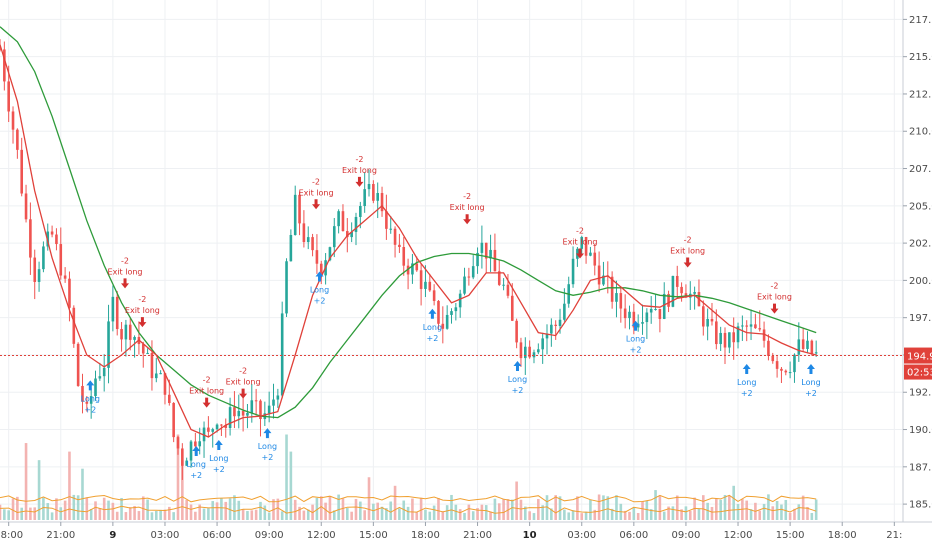  Describe the element at coordinates (269, 535) in the screenshot. I see `time-tick-label: 09:00` at that location.